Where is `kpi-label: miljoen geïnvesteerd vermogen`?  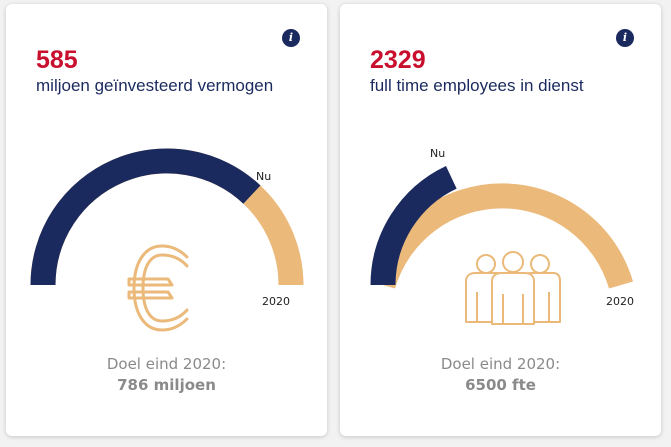
kpi-label: miljoen geïnvesteerd vermogen is located at coordinates (155, 85).